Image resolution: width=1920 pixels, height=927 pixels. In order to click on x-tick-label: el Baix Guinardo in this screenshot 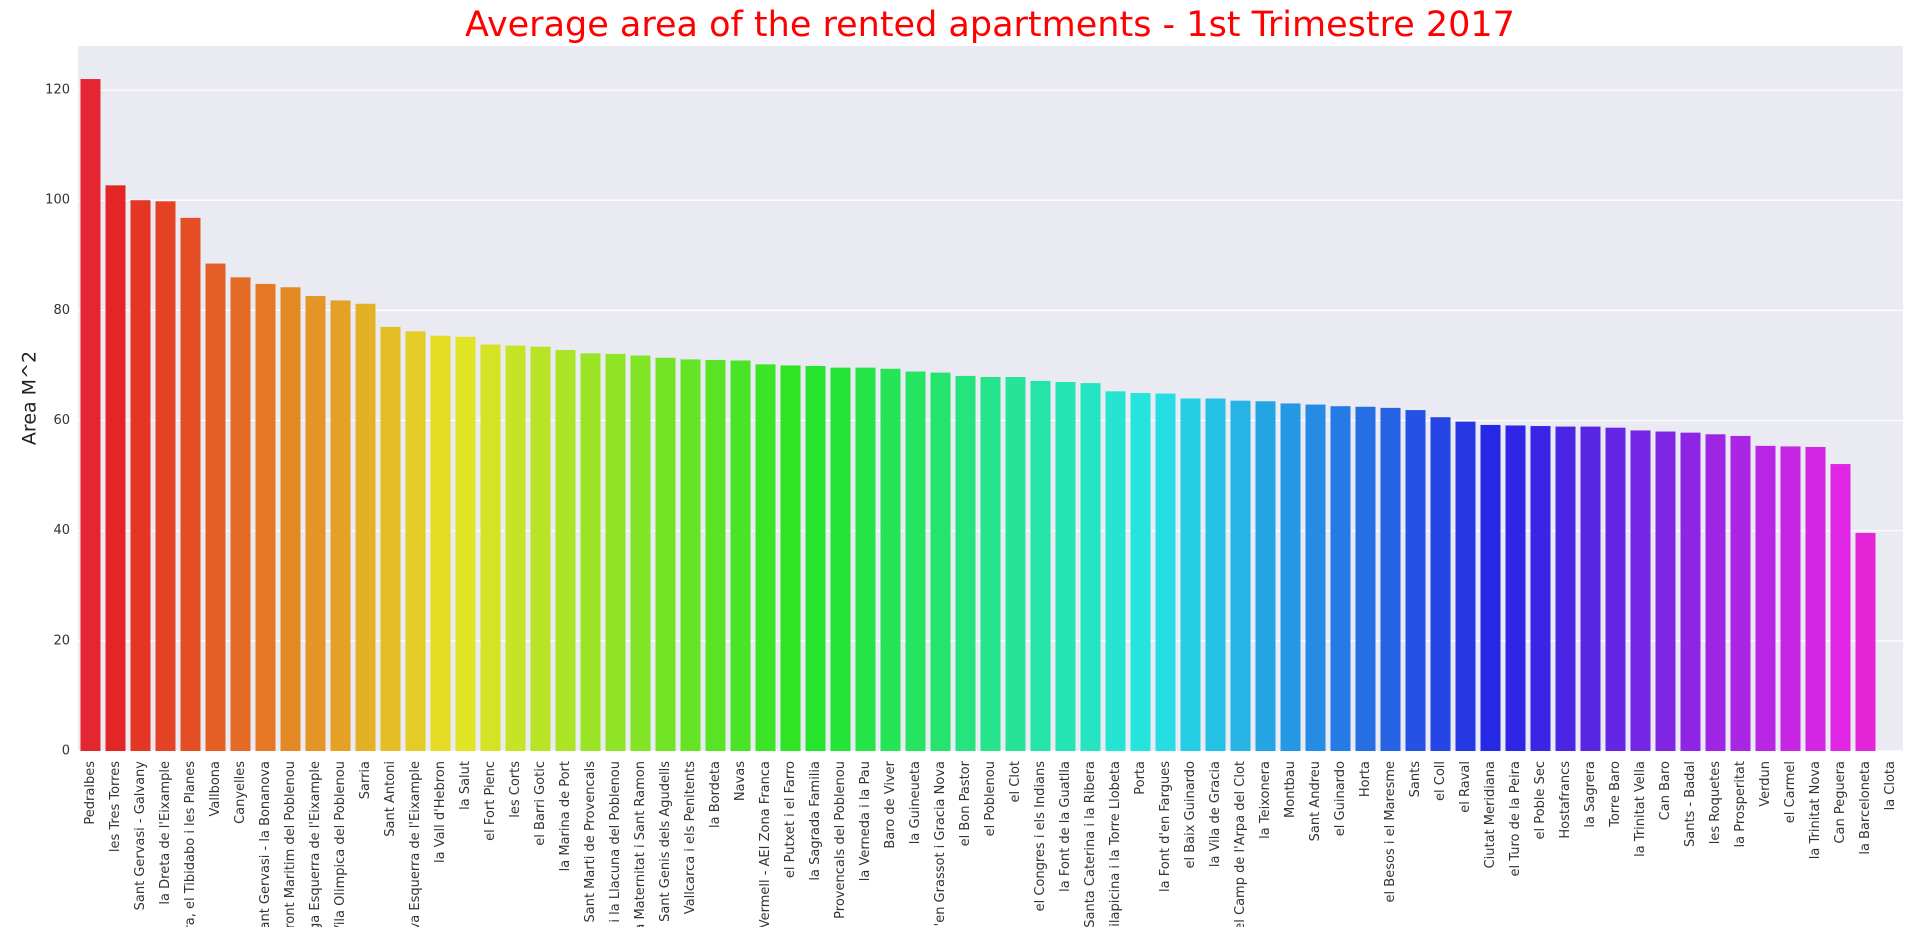, I will do `click(1190, 815)`.